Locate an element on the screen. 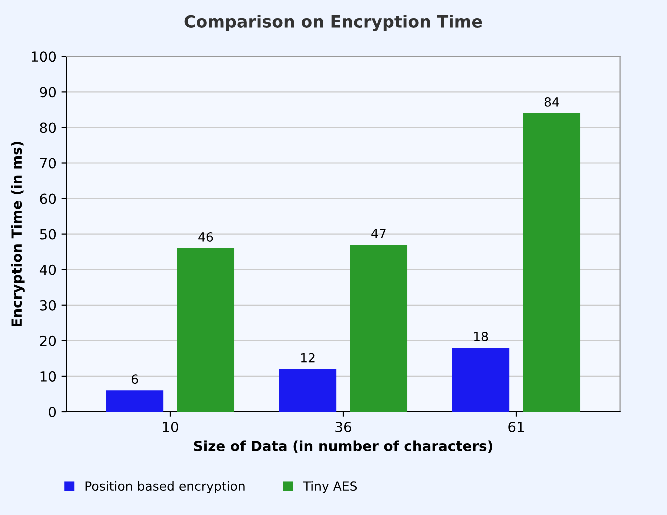 Image resolution: width=667 pixels, height=515 pixels. data-label: 6 is located at coordinates (135, 379).